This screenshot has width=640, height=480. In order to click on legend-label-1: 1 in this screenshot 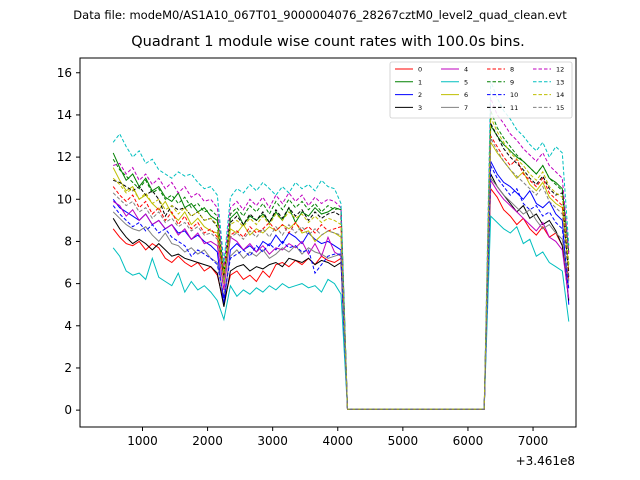, I will do `click(420, 82)`.